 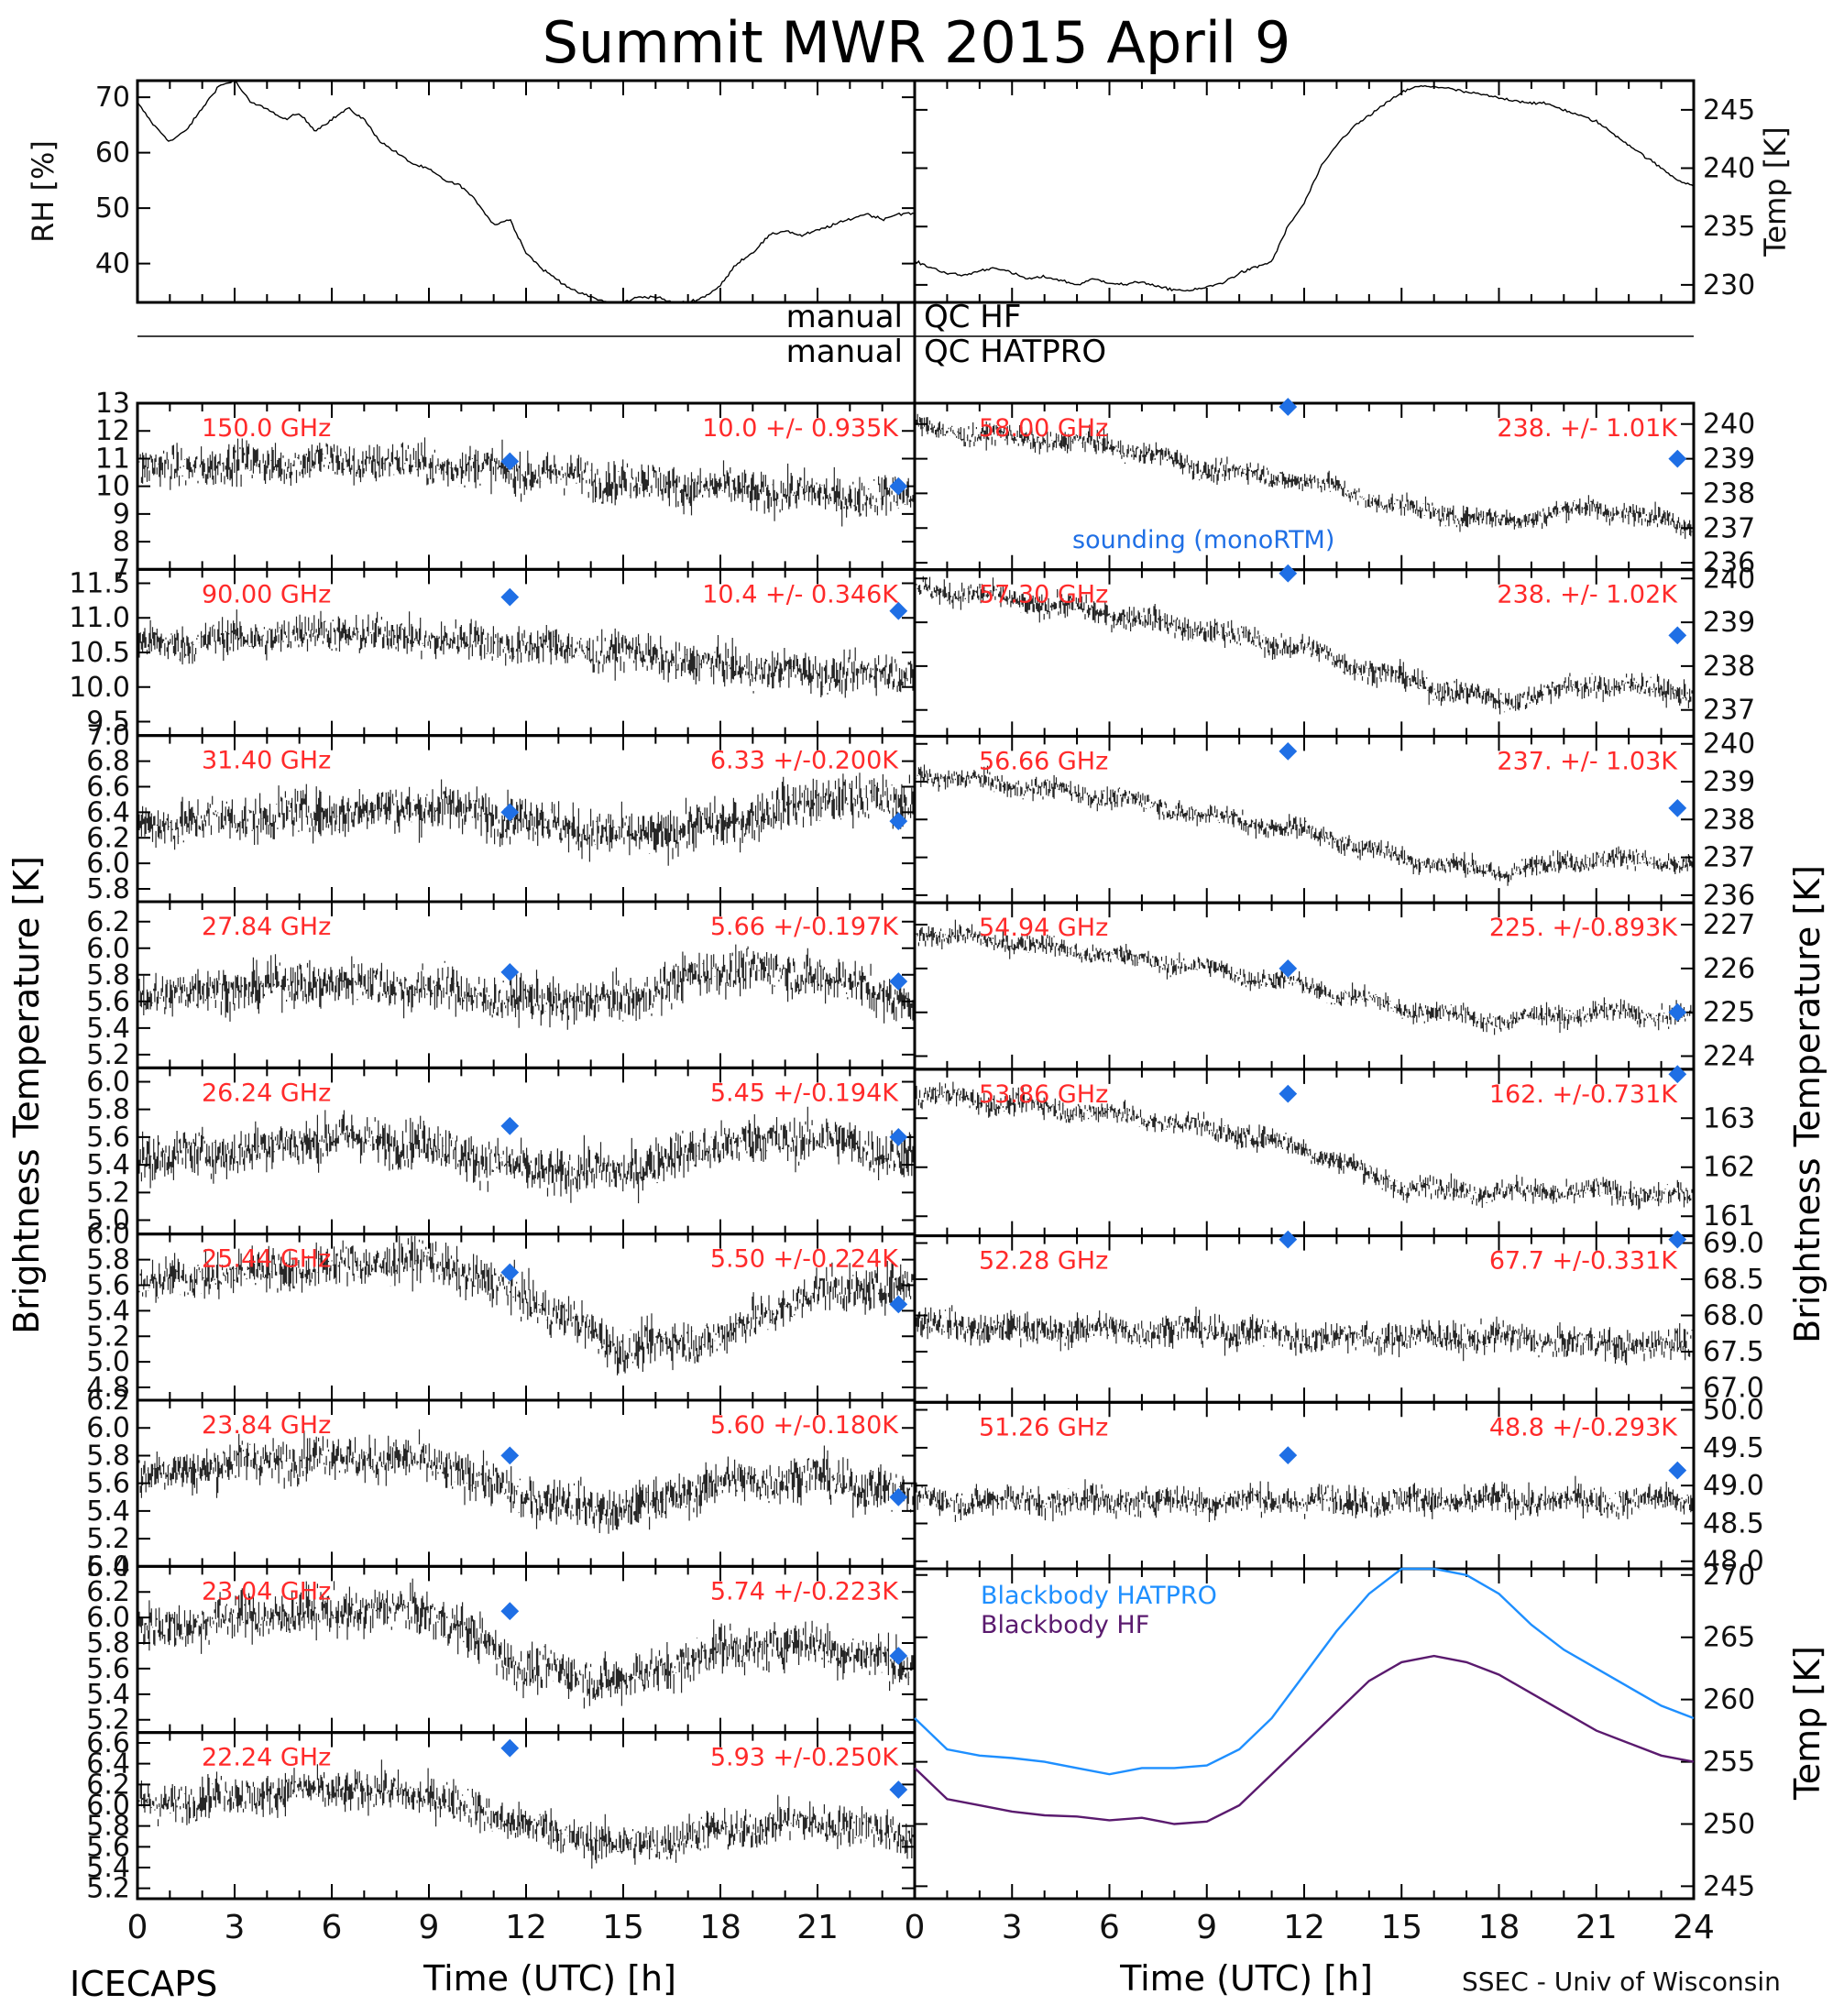 What do you see at coordinates (112, 487) in the screenshot?
I see `y-tick-label: 10` at bounding box center [112, 487].